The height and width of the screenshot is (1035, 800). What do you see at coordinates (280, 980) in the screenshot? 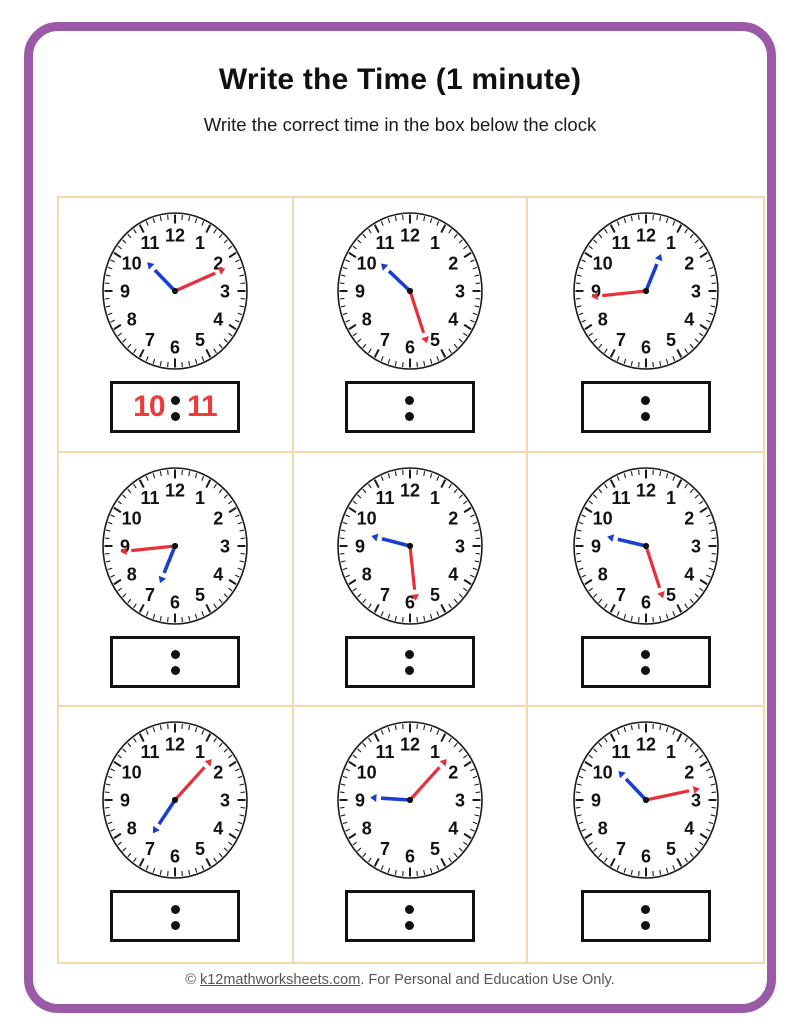
I see `footer-website-link: k12mathworksheets.com` at bounding box center [280, 980].